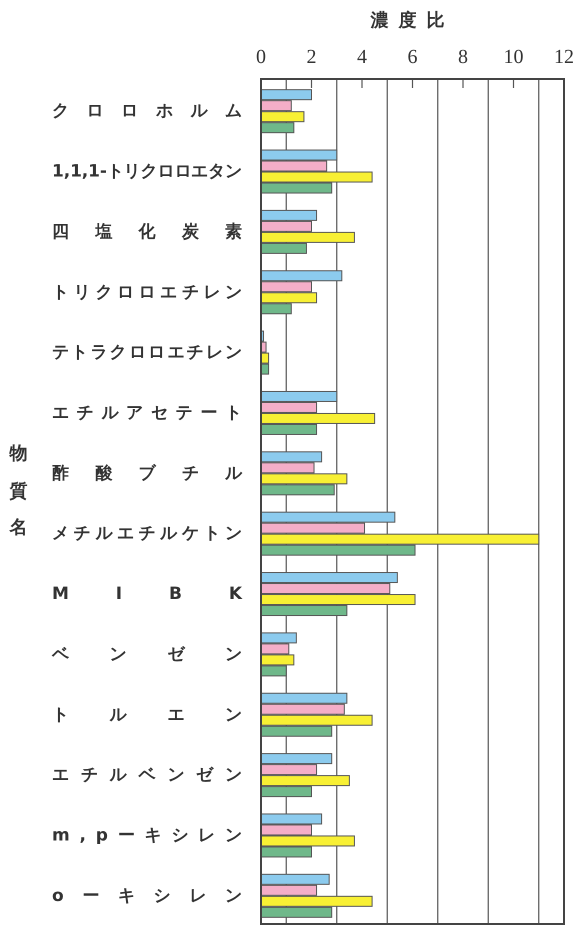 This screenshot has width=577, height=926. What do you see at coordinates (147, 292) in the screenshot?
I see `y-tick-label: トリクロロエチレン` at bounding box center [147, 292].